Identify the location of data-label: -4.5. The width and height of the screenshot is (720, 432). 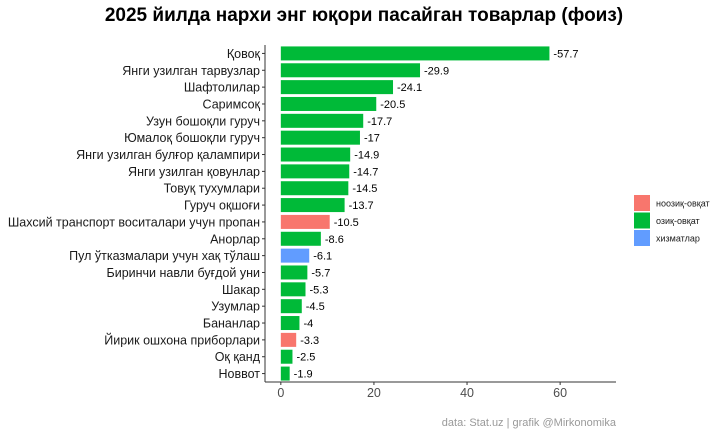
(315, 307).